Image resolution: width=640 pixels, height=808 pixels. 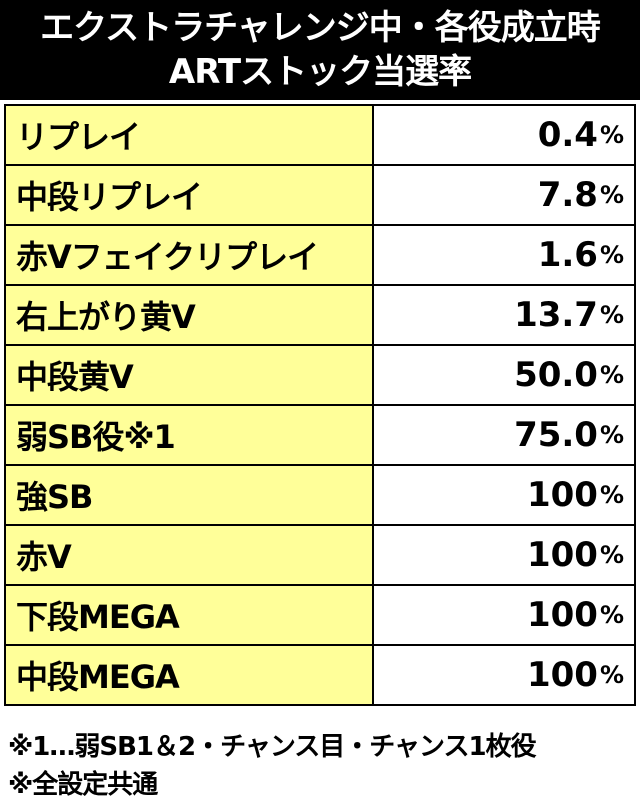 I want to click on table-row: 中段リプレイ 7.8%, so click(x=321, y=196).